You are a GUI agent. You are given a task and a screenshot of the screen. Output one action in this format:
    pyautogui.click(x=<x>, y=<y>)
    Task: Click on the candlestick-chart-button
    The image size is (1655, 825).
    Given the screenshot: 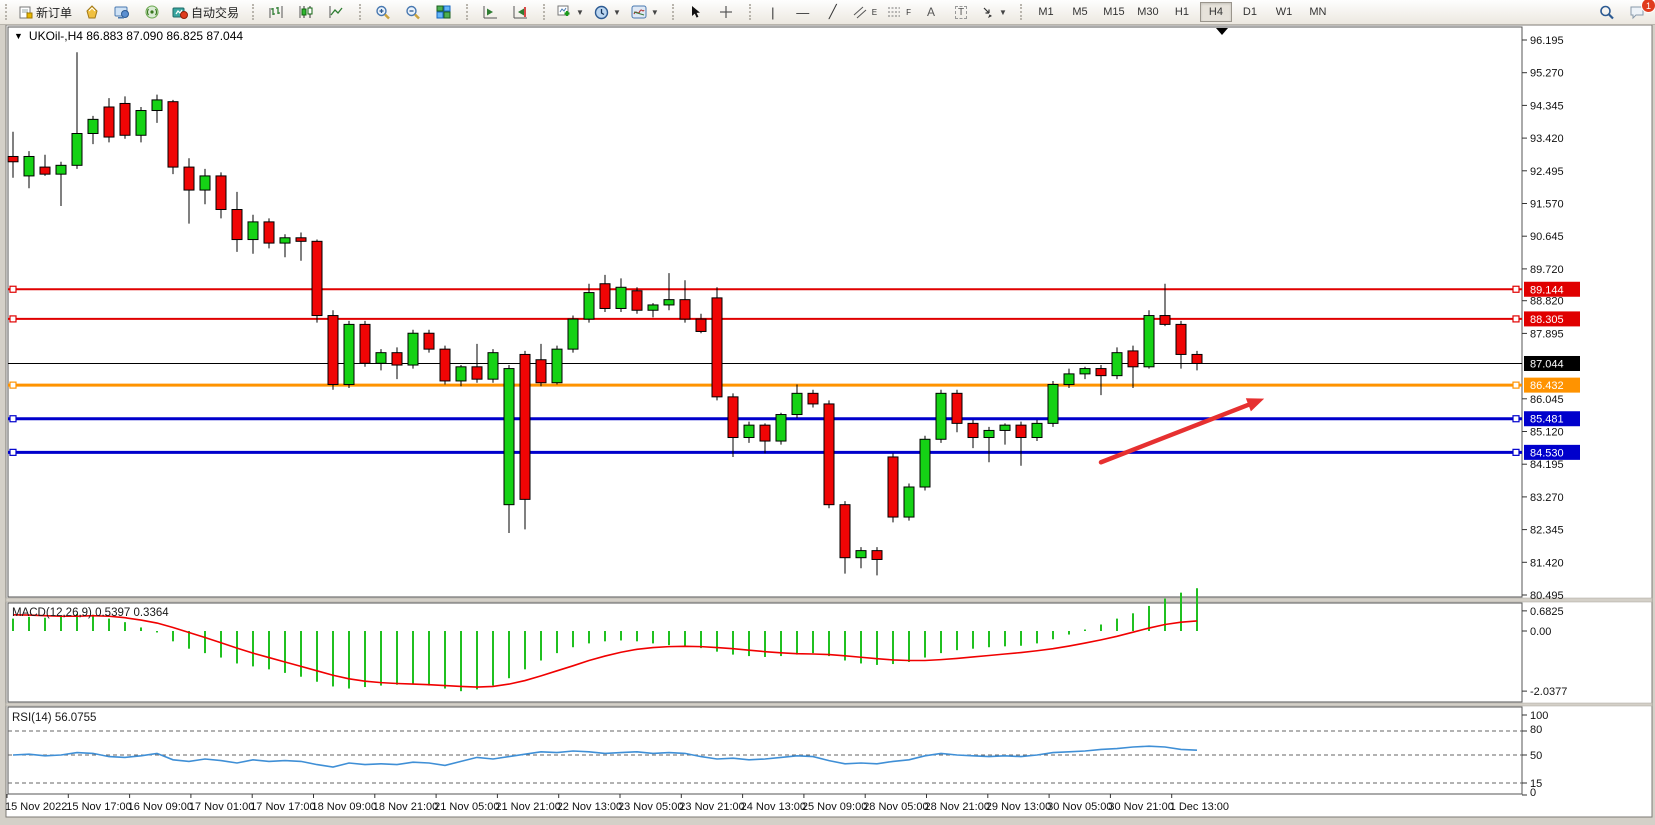 What is the action you would take?
    pyautogui.click(x=306, y=12)
    